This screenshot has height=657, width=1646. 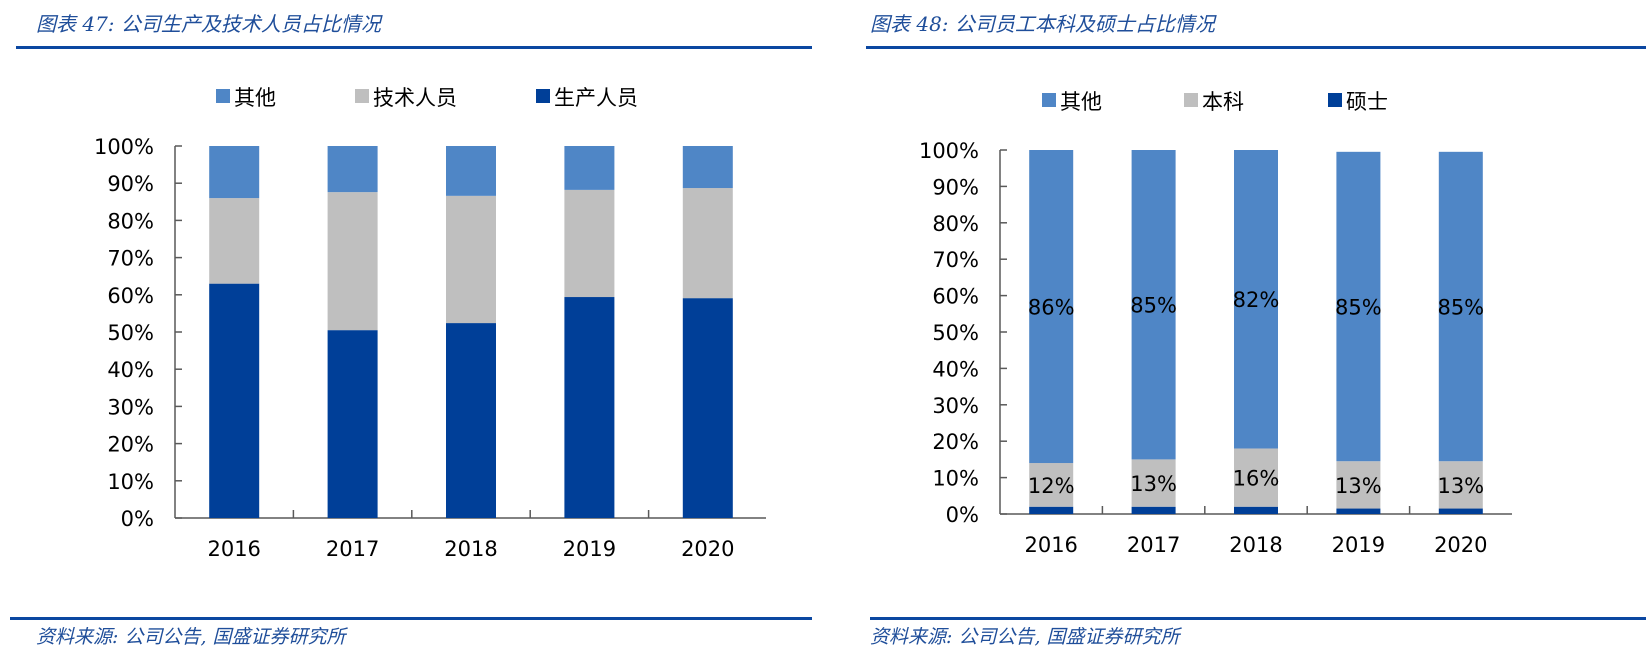 What do you see at coordinates (596, 98) in the screenshot?
I see `legend-label: 生产人员` at bounding box center [596, 98].